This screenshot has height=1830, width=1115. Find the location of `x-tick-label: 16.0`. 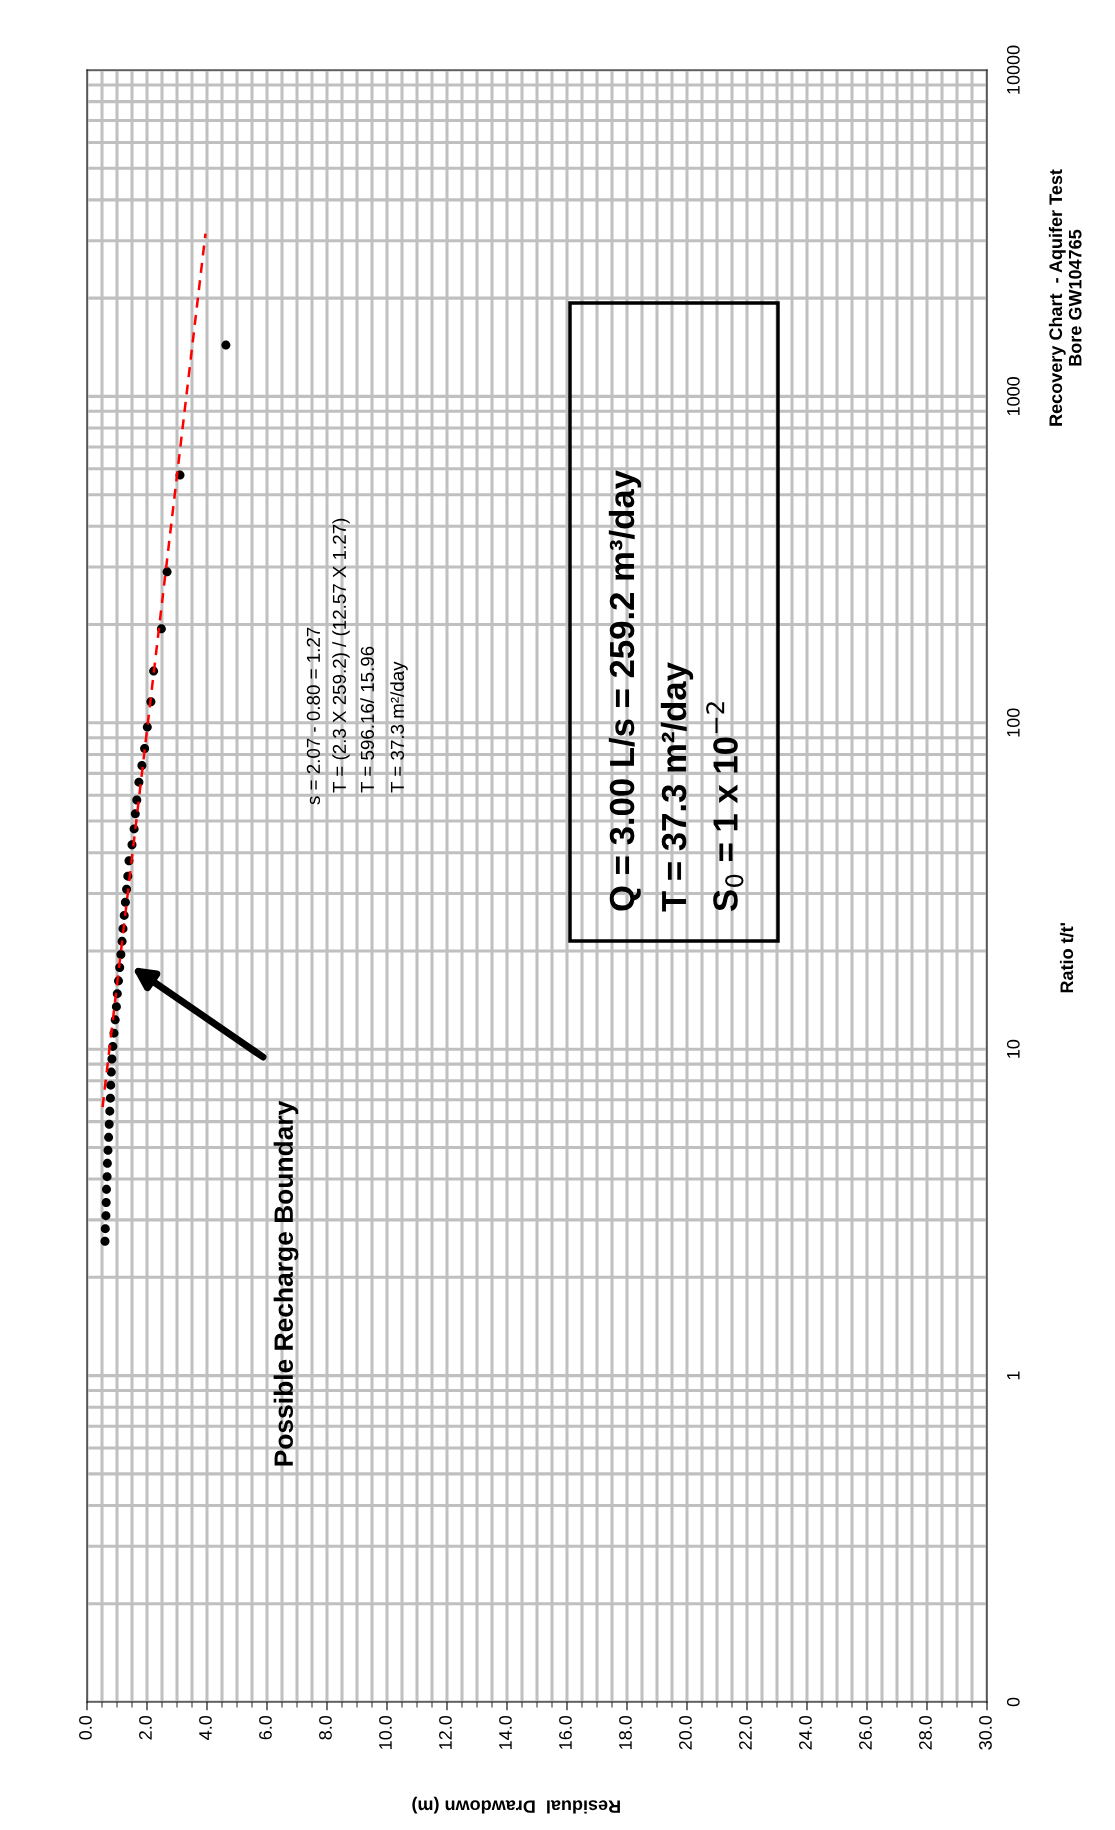

x-tick-label: 16.0 is located at coordinates (565, 1732).